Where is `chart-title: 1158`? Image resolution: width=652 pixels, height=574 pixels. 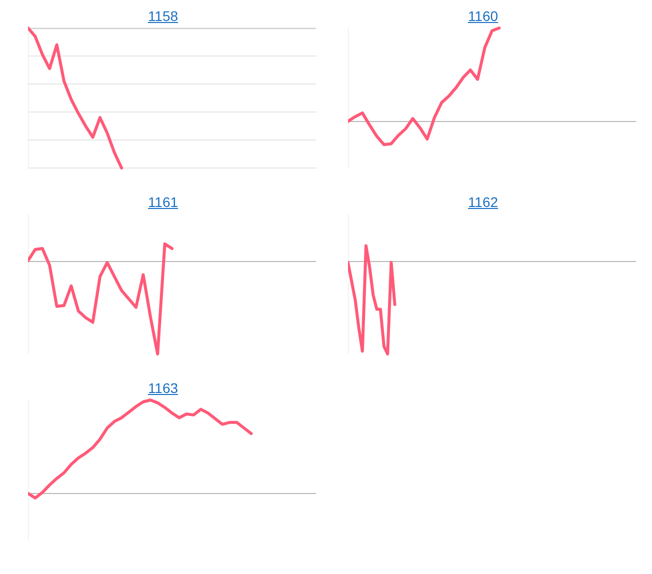
chart-title: 1158 is located at coordinates (163, 17).